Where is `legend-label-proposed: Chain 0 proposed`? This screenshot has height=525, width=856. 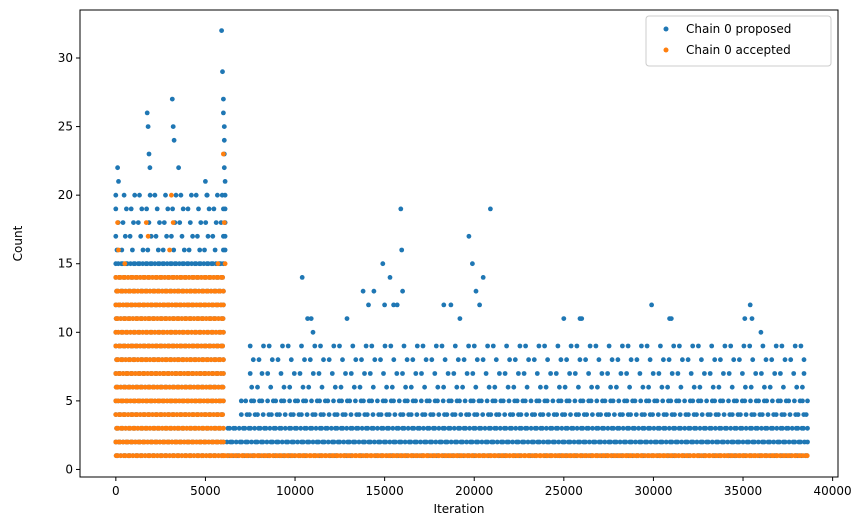
legend-label-proposed: Chain 0 proposed is located at coordinates (738, 29).